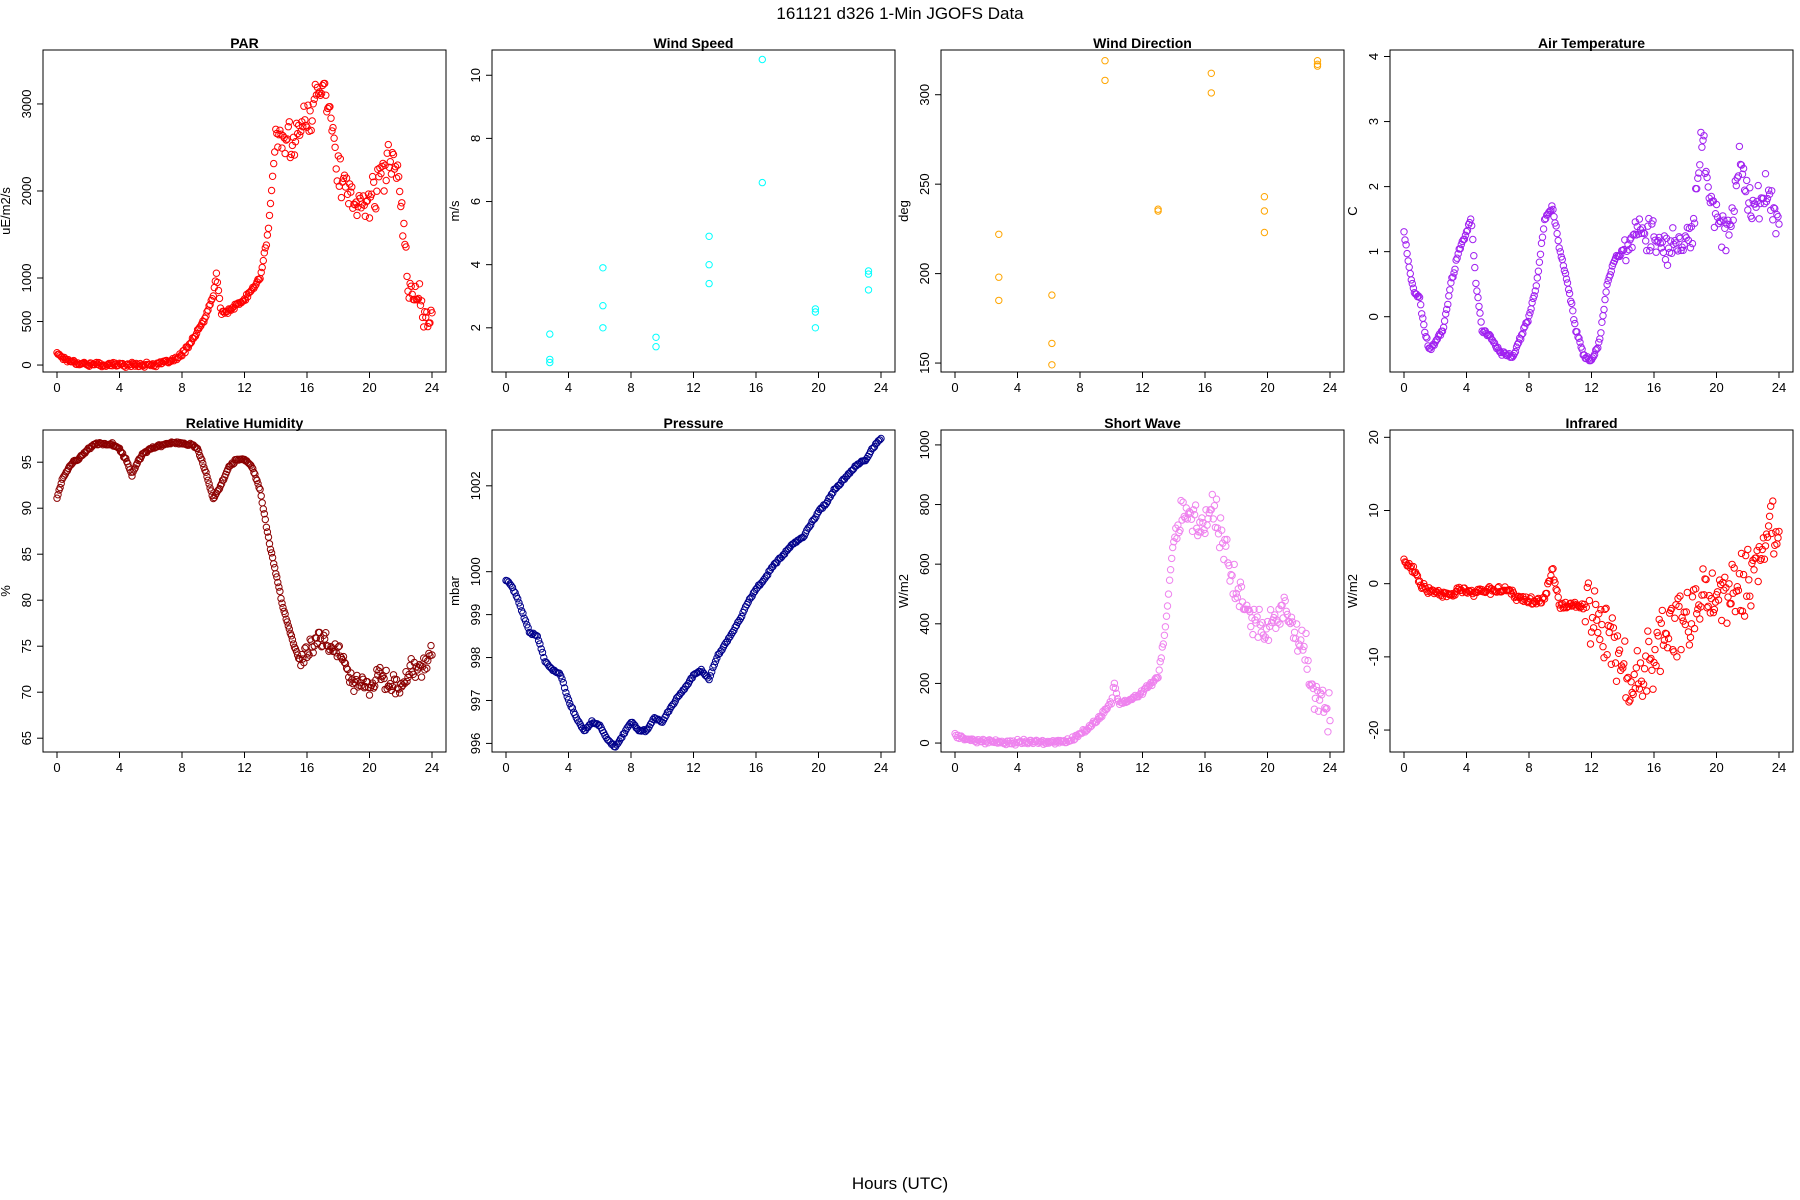  Describe the element at coordinates (924, 742) in the screenshot. I see `short-wave-ytick-label: 0` at that location.